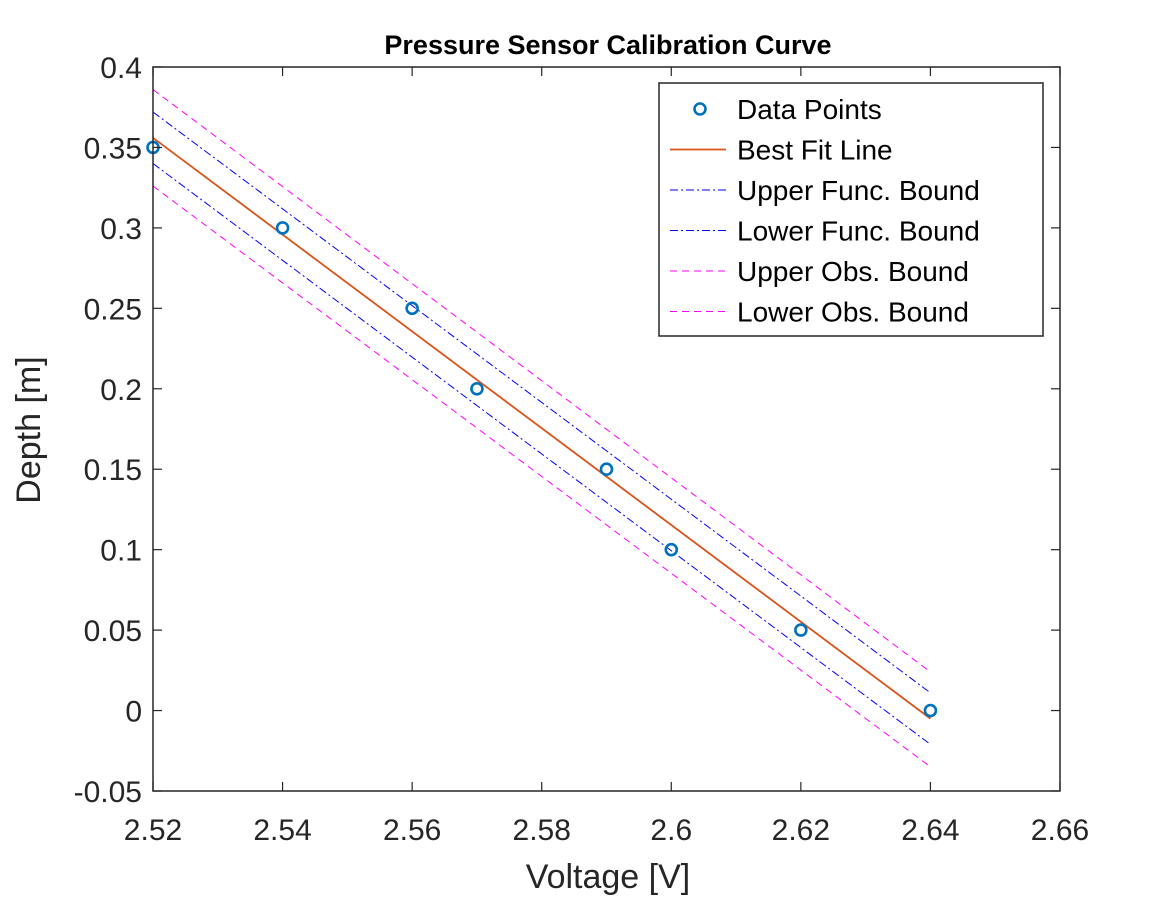 This screenshot has width=1171, height=898. Describe the element at coordinates (801, 830) in the screenshot. I see `x-tick-label: 2.62` at that location.